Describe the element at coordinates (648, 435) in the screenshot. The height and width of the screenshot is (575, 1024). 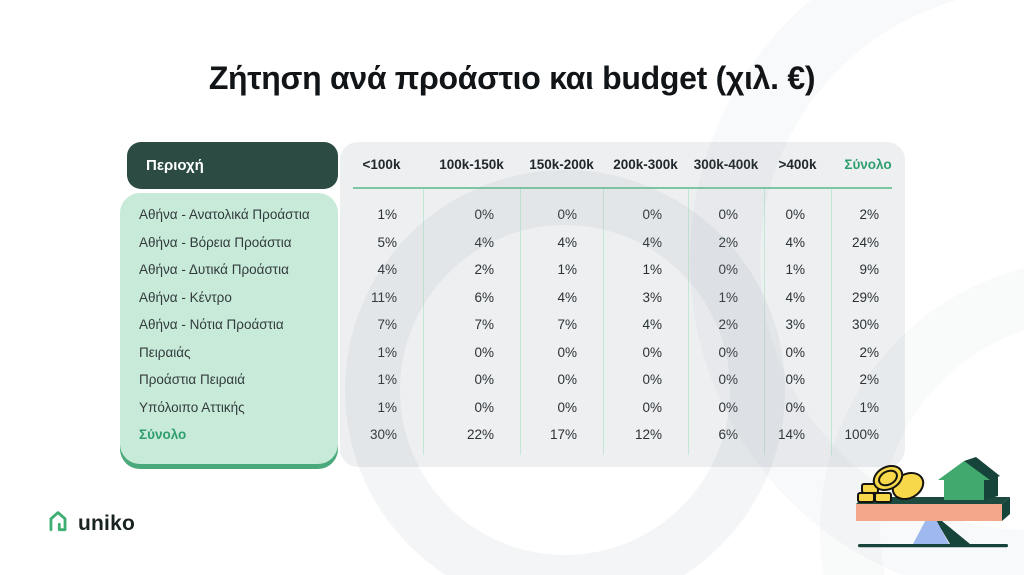
I see `table-cell: 12%` at that location.